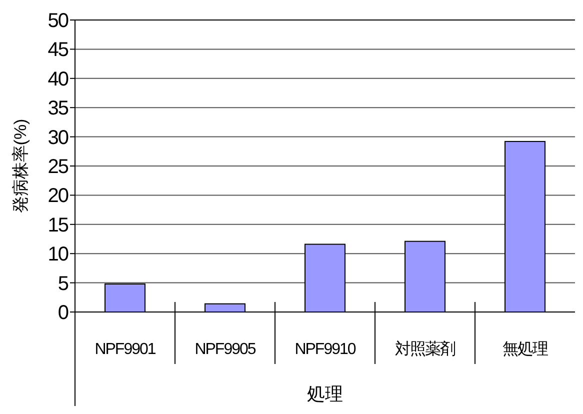 This screenshot has height=414, width=583. What do you see at coordinates (325, 394) in the screenshot?
I see `x-axis-title: 処理` at bounding box center [325, 394].